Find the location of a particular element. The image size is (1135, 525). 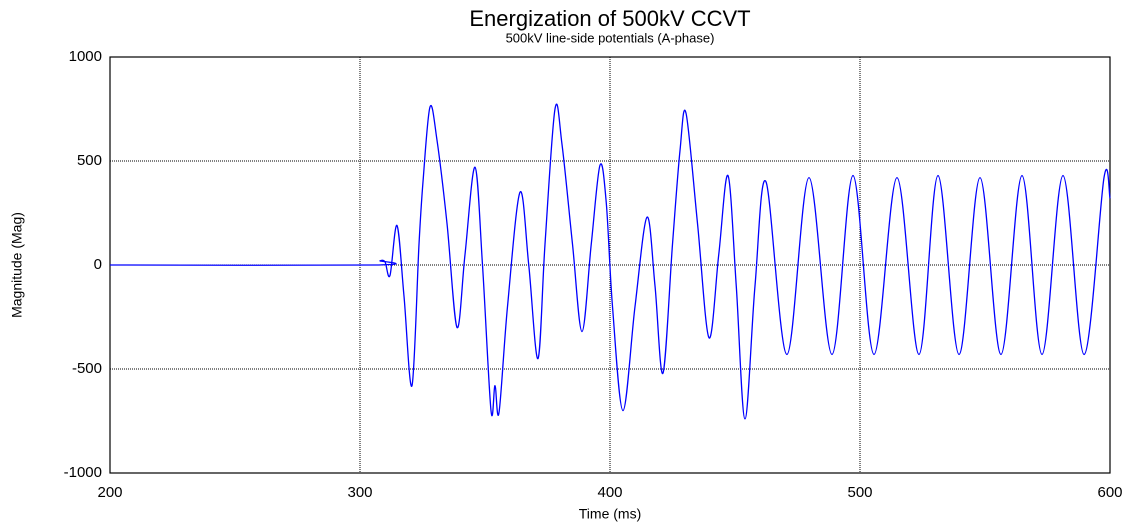

y-tick-label: 1000 is located at coordinates (85, 56).